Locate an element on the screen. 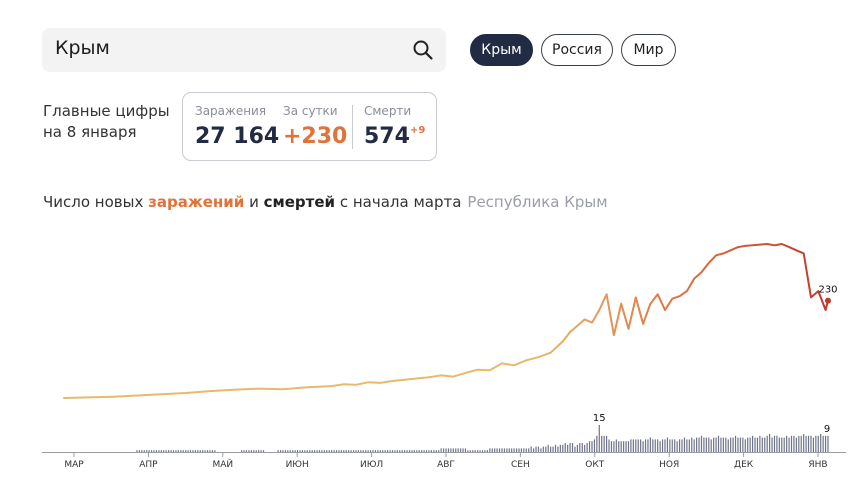 The image size is (868, 501). x-tick-label: ДЕК is located at coordinates (744, 465).